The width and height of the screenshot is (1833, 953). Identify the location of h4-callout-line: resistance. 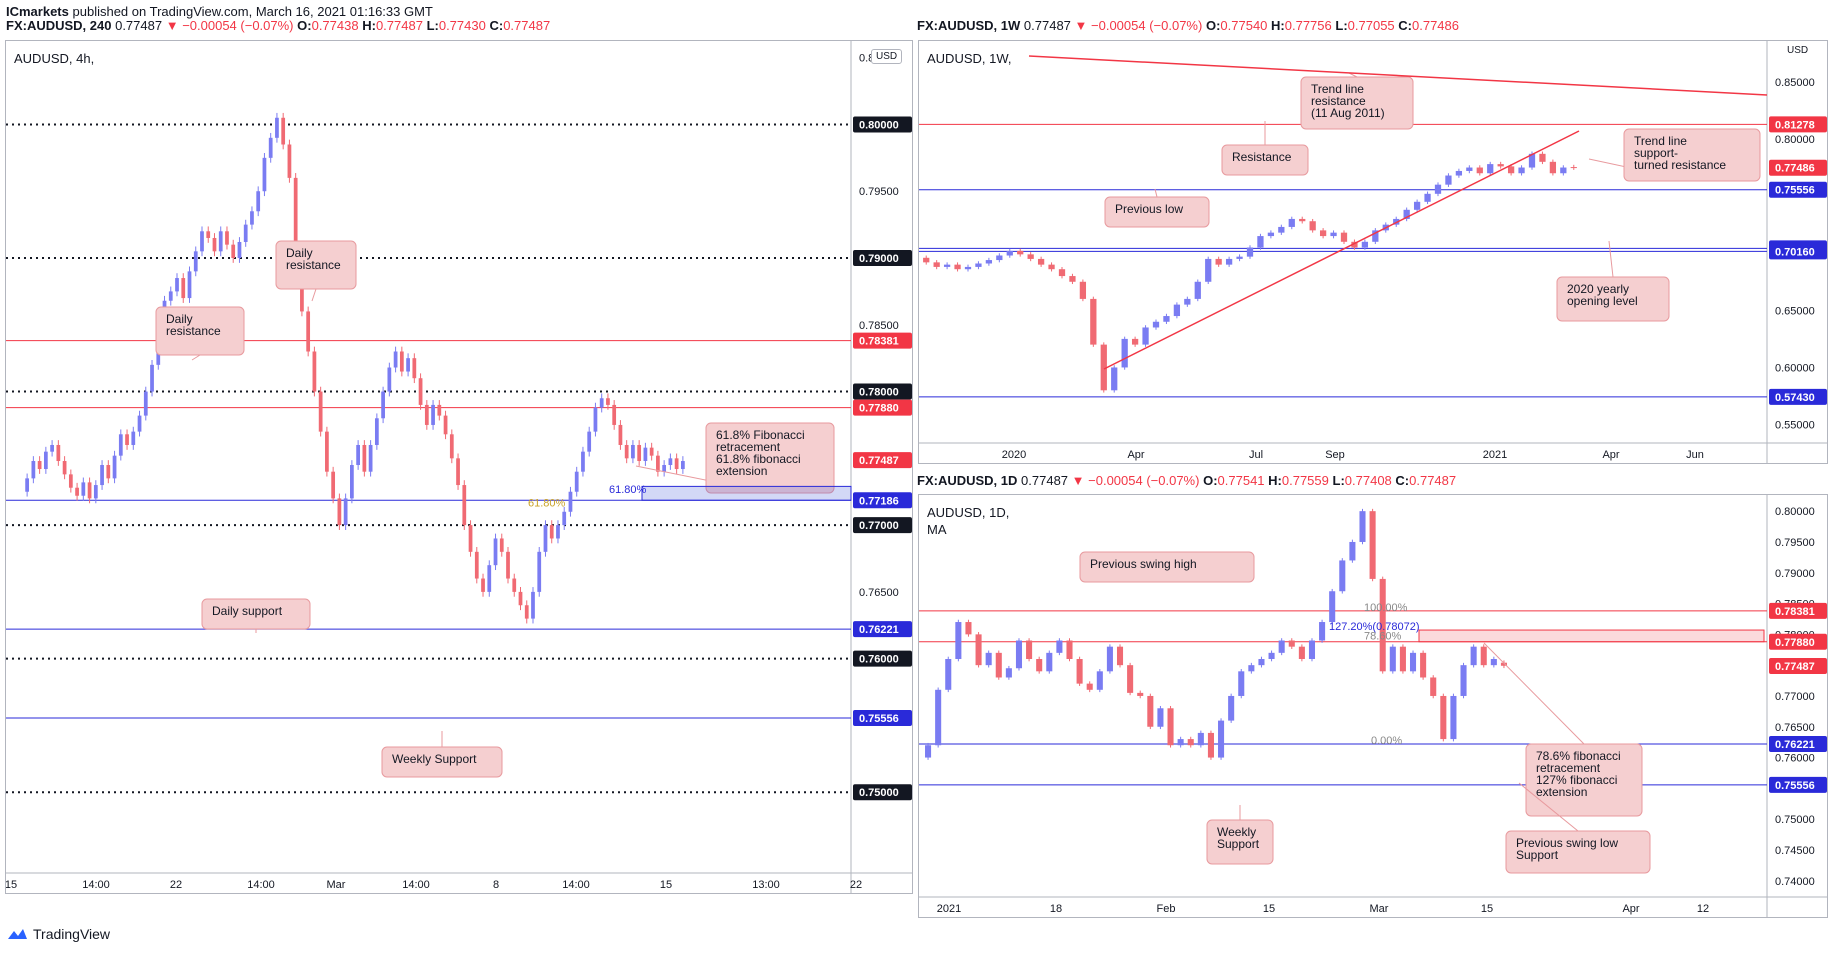
(313, 265).